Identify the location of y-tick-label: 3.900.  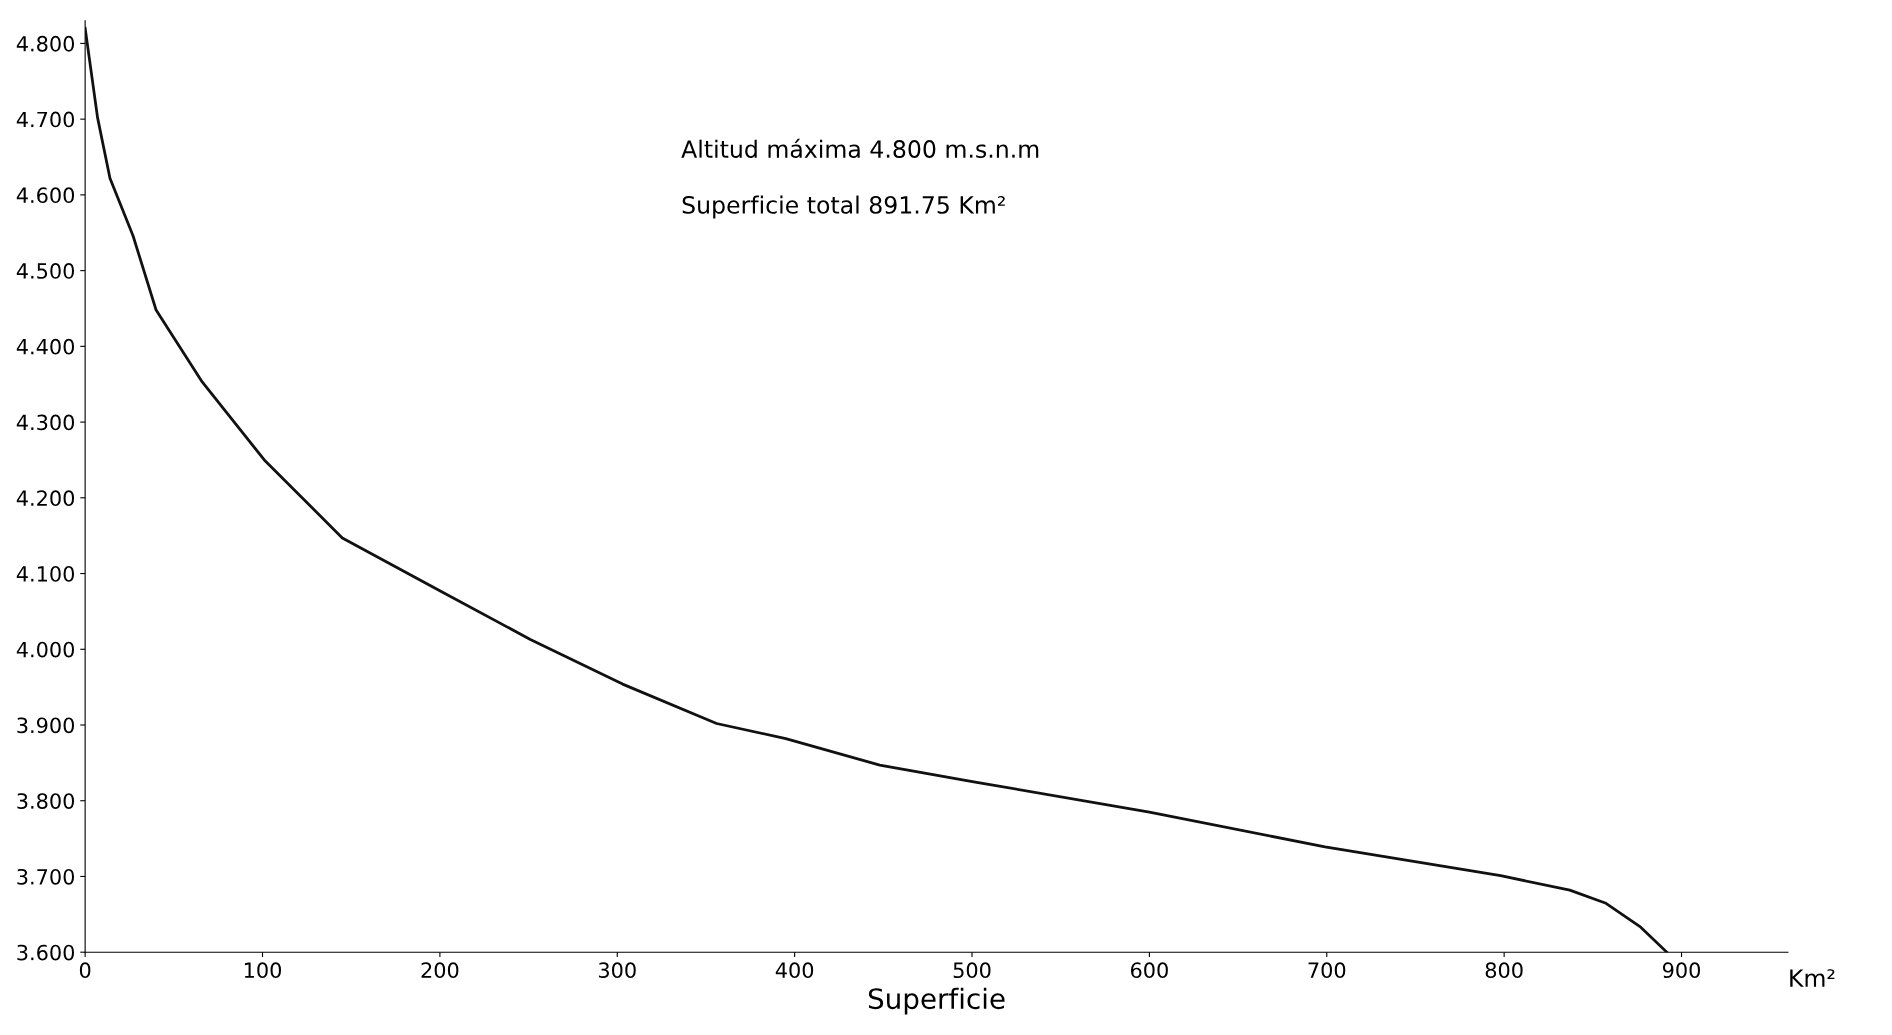
(46, 725).